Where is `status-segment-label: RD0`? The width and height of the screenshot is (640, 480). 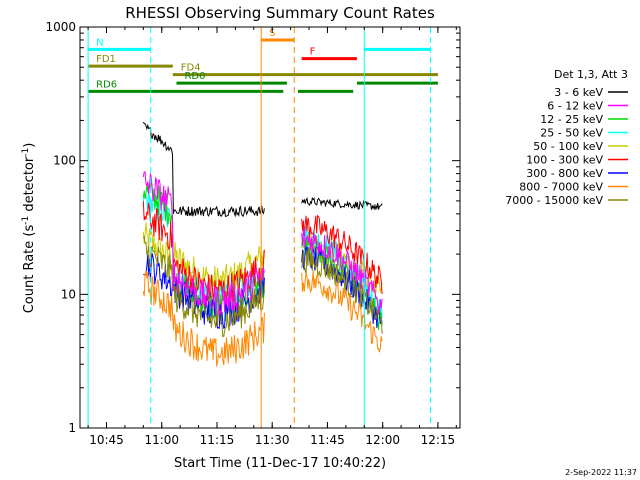 status-segment-label: RD0 is located at coordinates (194, 76).